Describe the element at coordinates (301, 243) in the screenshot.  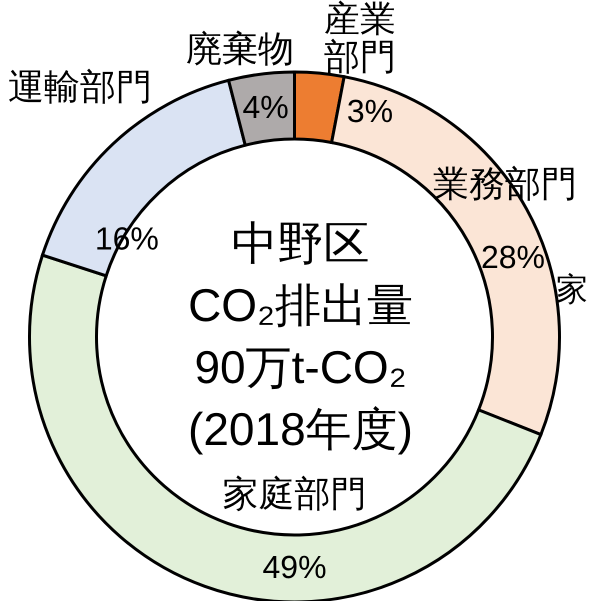
I see `text: 中野区` at that location.